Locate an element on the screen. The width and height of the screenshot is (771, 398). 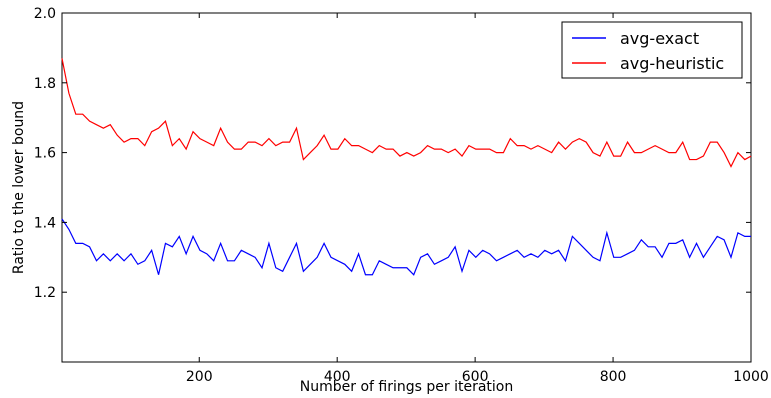
legend-box is located at coordinates (652, 50).